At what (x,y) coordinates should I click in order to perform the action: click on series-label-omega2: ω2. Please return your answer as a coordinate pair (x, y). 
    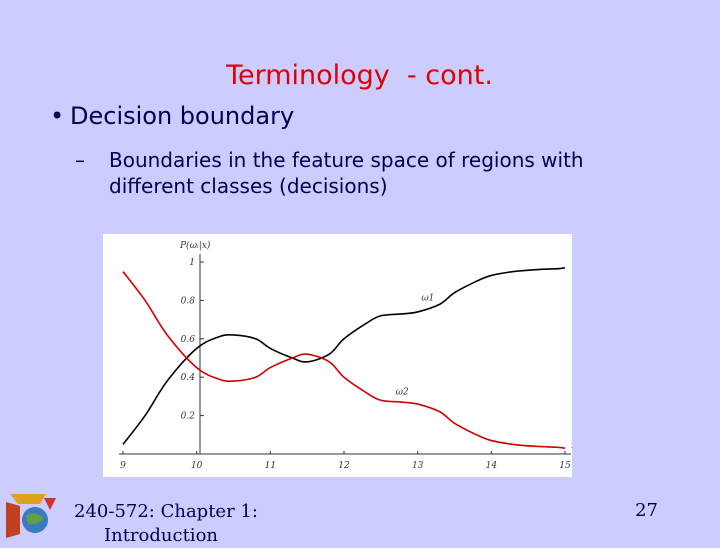
    Looking at the image, I should click on (402, 392).